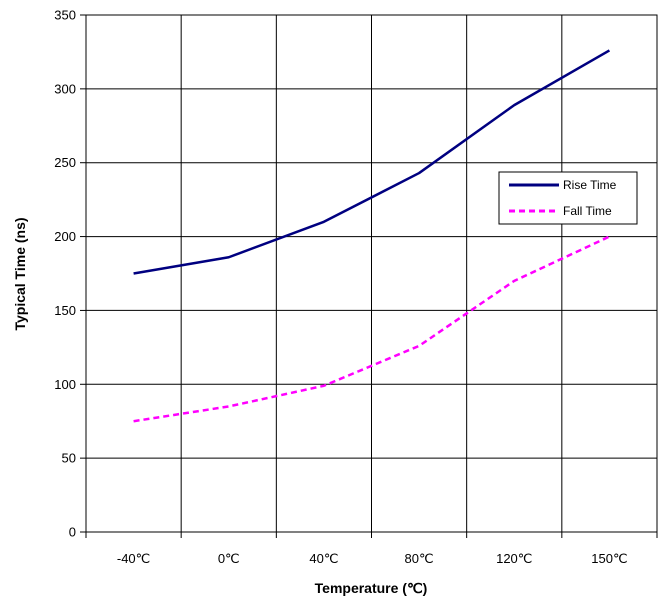 The height and width of the screenshot is (603, 663). I want to click on x-tick-label: 120℃, so click(514, 558).